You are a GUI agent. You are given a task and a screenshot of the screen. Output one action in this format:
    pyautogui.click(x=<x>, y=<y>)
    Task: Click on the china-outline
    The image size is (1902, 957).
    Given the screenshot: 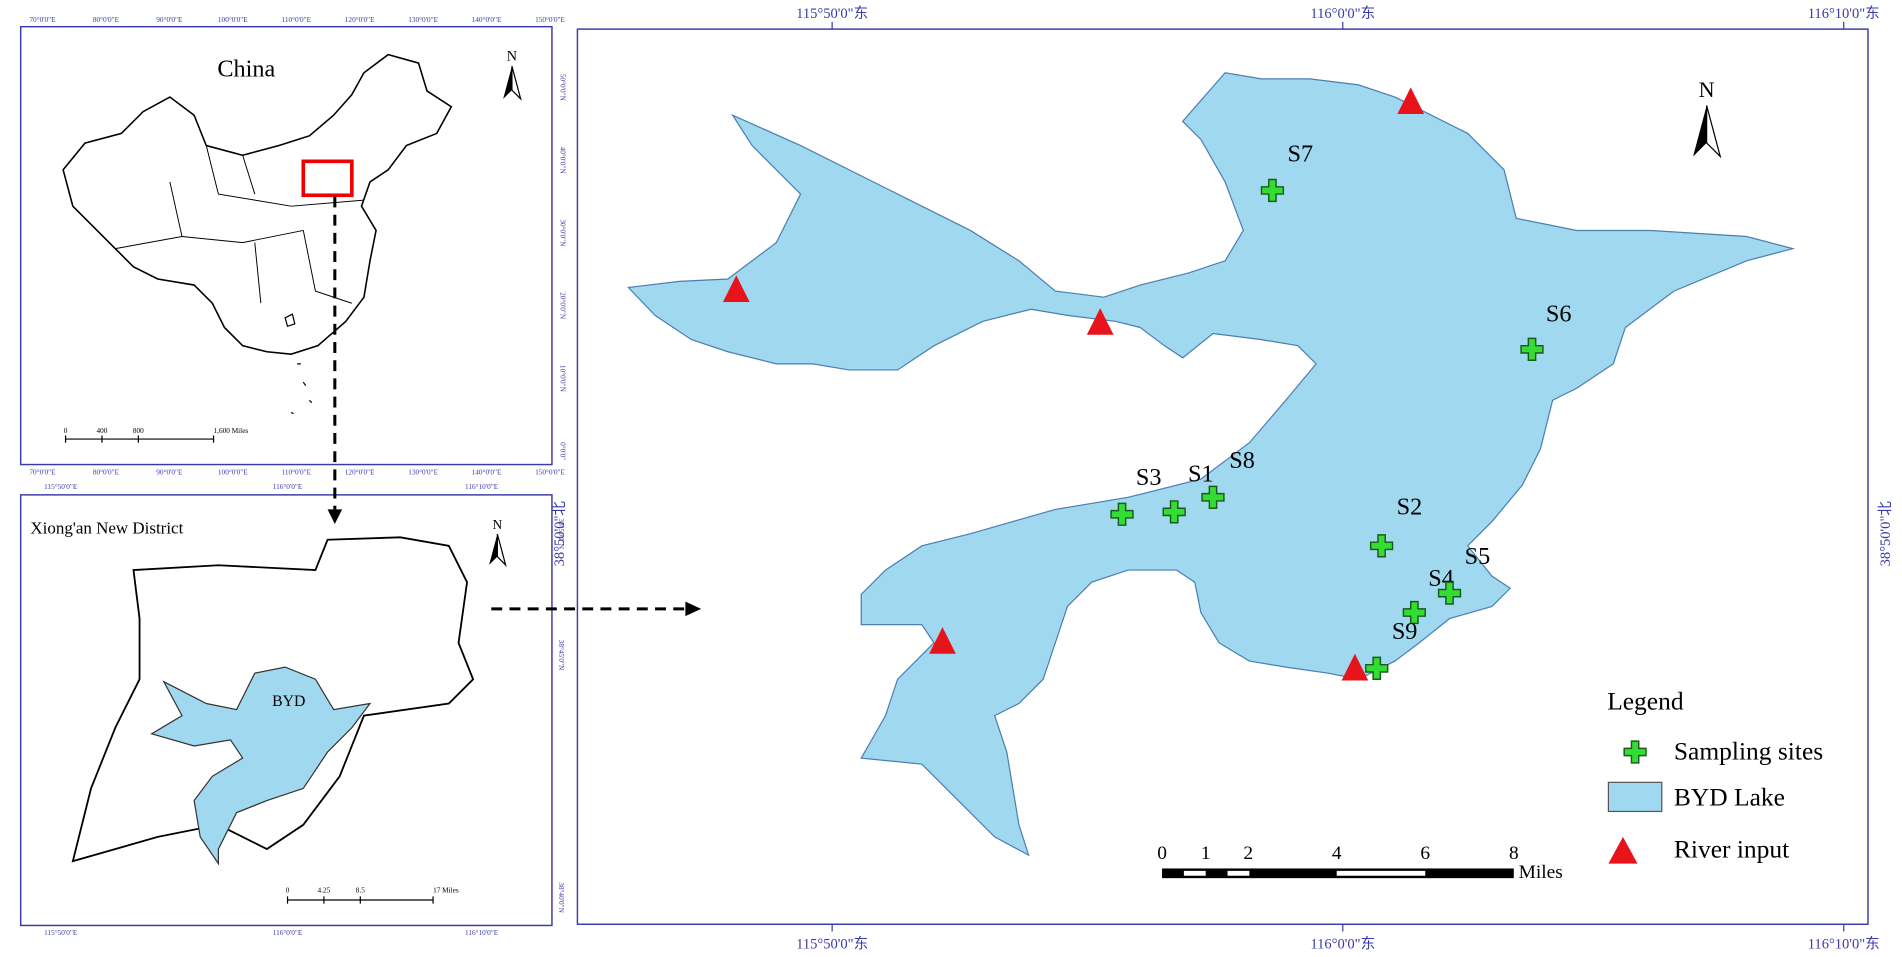 What is the action you would take?
    pyautogui.click(x=257, y=204)
    